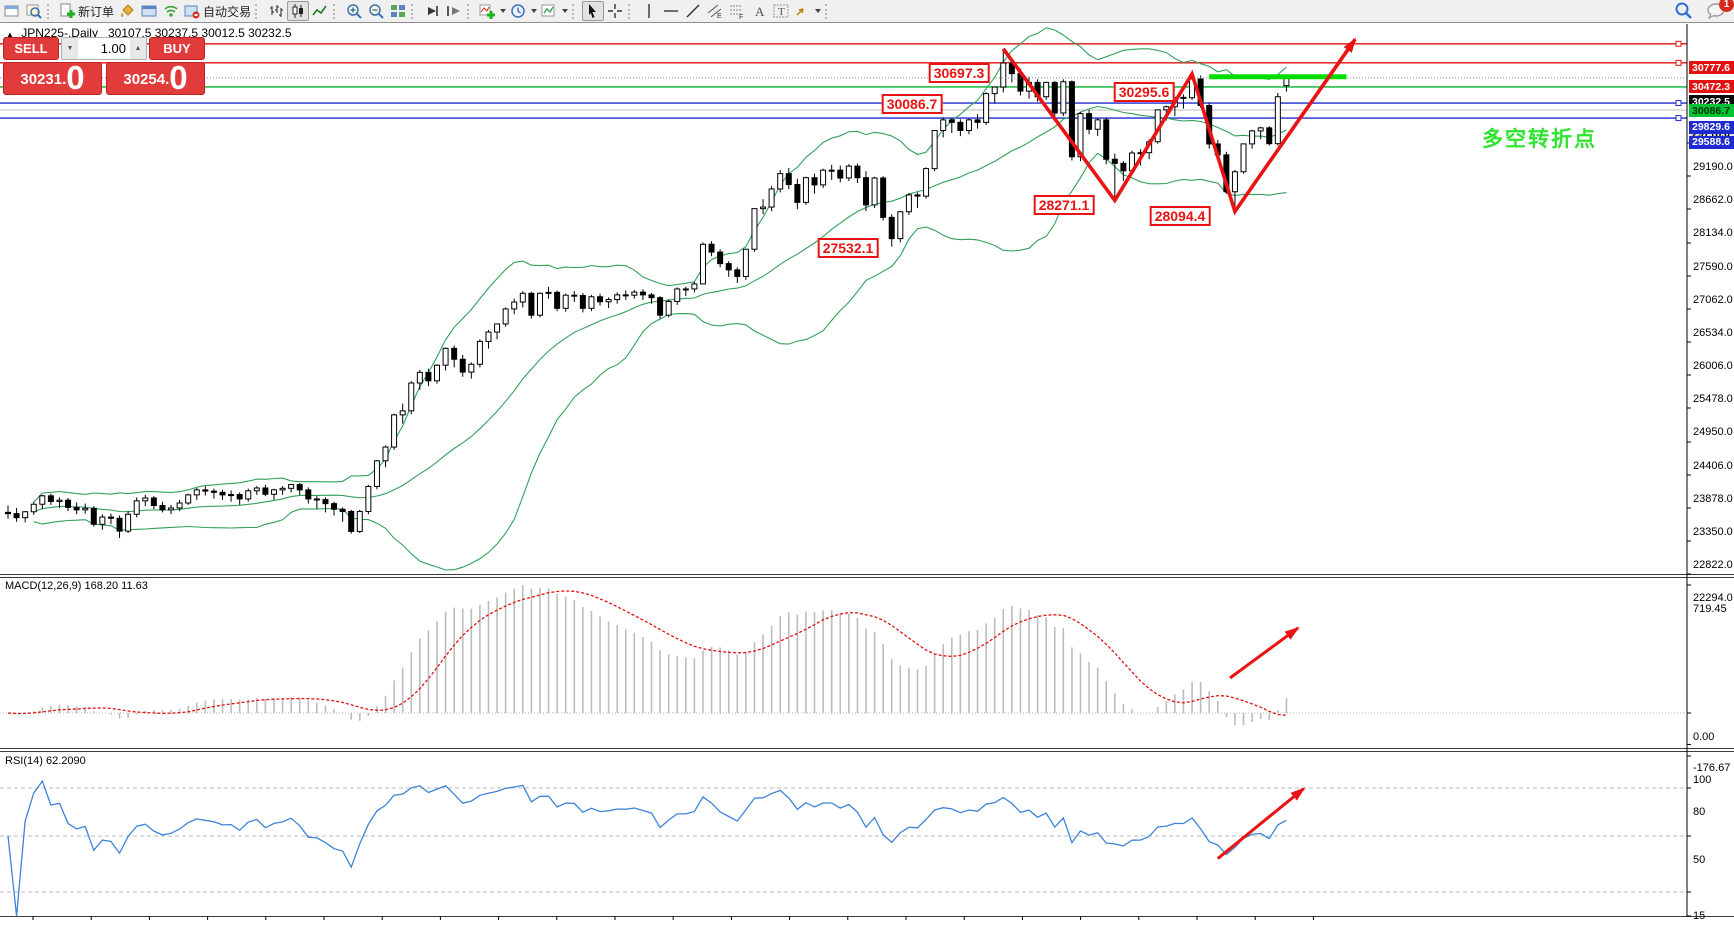  Describe the element at coordinates (1064, 205) in the screenshot. I see `price-annotation-box: 28271.1` at that location.